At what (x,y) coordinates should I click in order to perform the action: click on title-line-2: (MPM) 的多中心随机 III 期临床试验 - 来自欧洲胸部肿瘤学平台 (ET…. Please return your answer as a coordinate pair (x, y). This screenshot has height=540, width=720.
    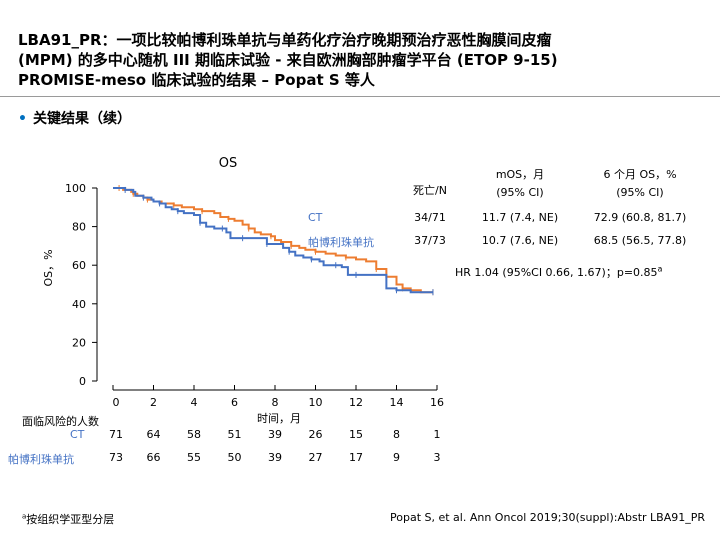
    Looking at the image, I should click on (288, 60).